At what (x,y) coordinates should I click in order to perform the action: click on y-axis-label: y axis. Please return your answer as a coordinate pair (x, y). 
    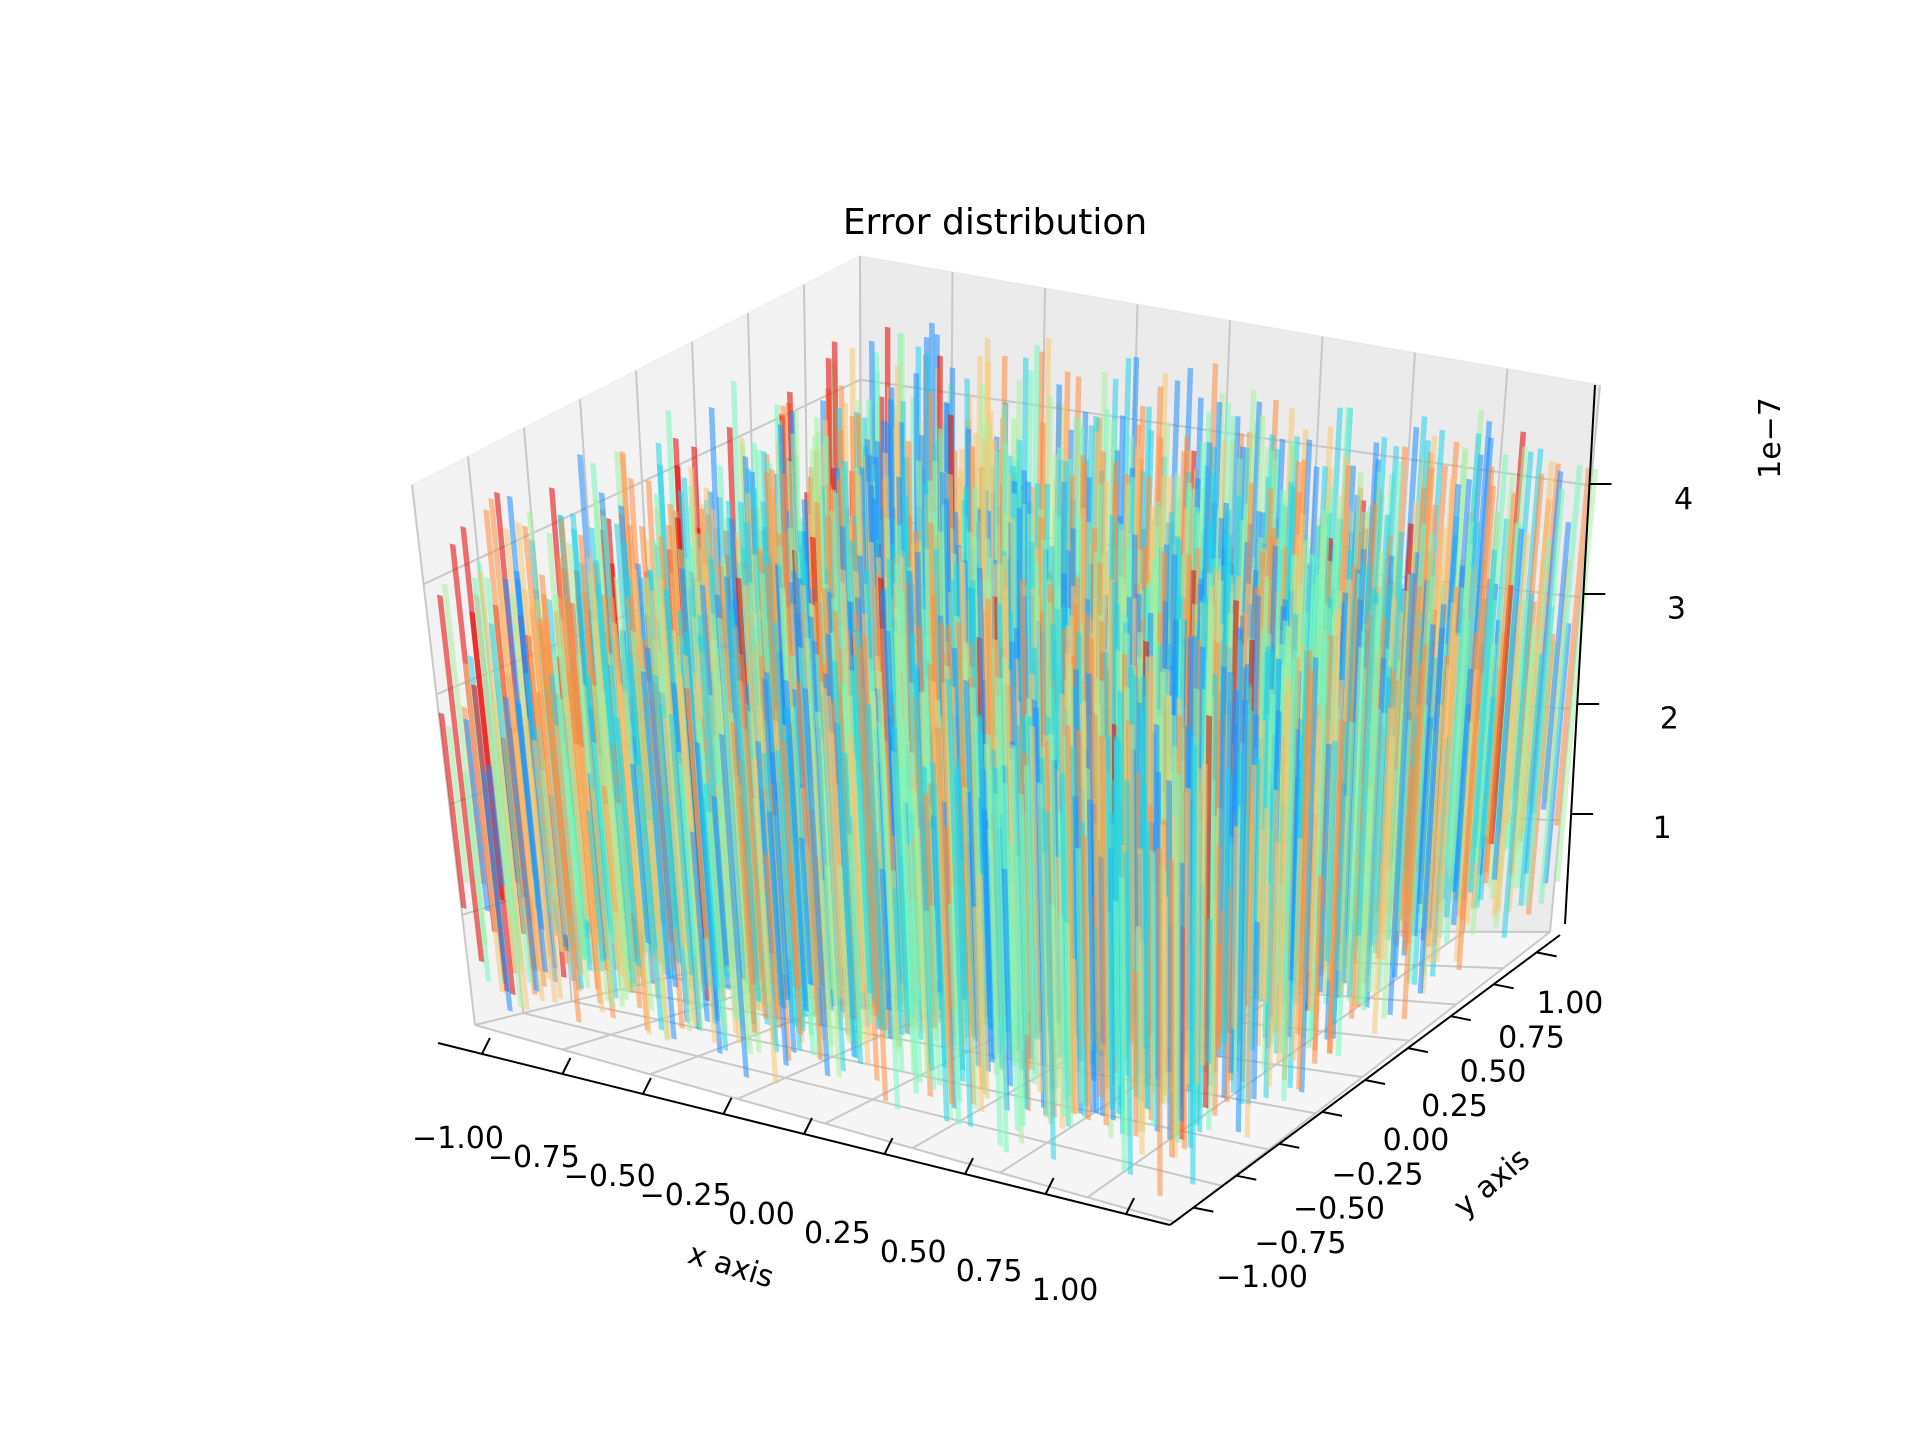
    Looking at the image, I should click on (1491, 1182).